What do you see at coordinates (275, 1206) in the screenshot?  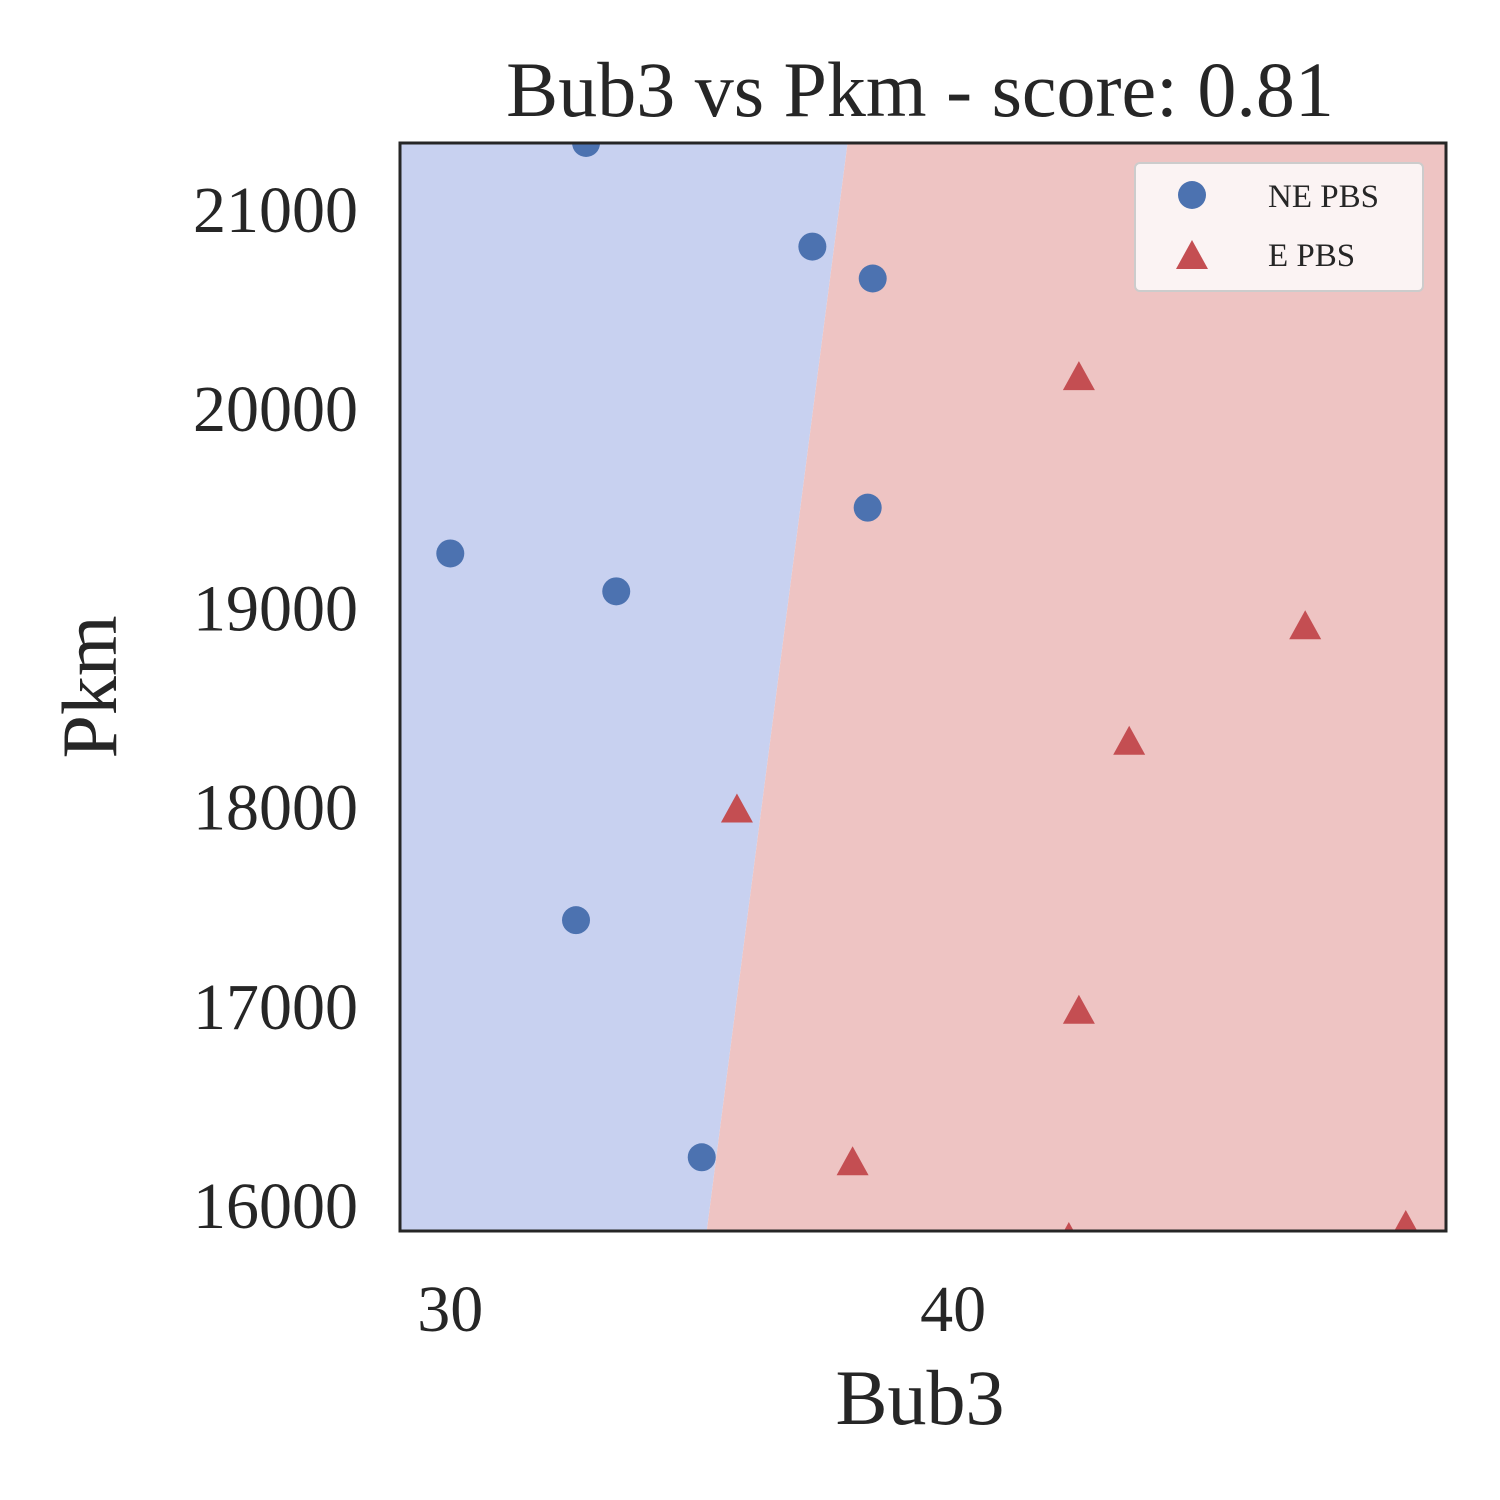 I see `y-tick-label: 16000` at bounding box center [275, 1206].